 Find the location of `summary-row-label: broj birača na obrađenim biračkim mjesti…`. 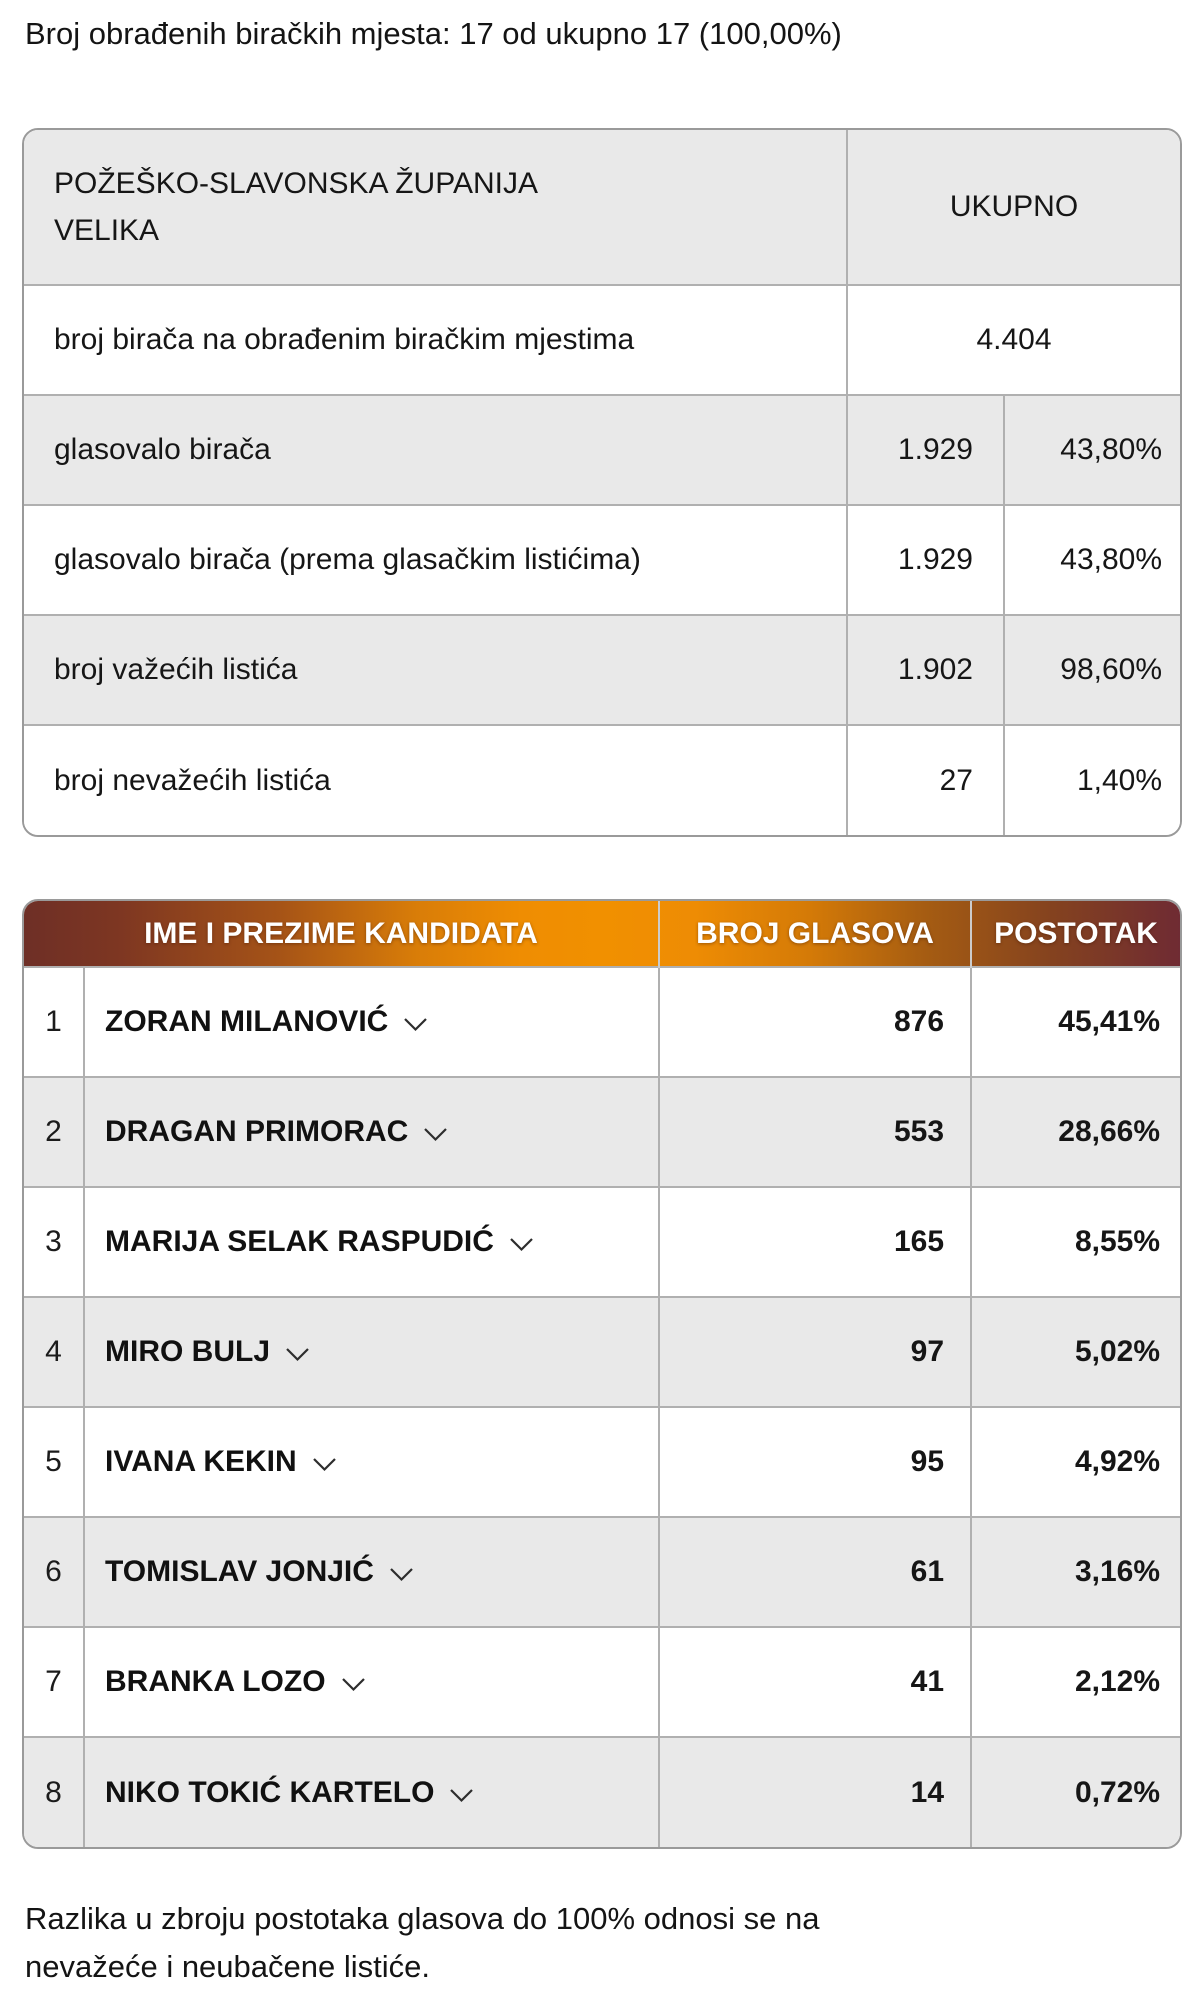

summary-row-label: broj birača na obrađenim biračkim mjesti… is located at coordinates (435, 339).